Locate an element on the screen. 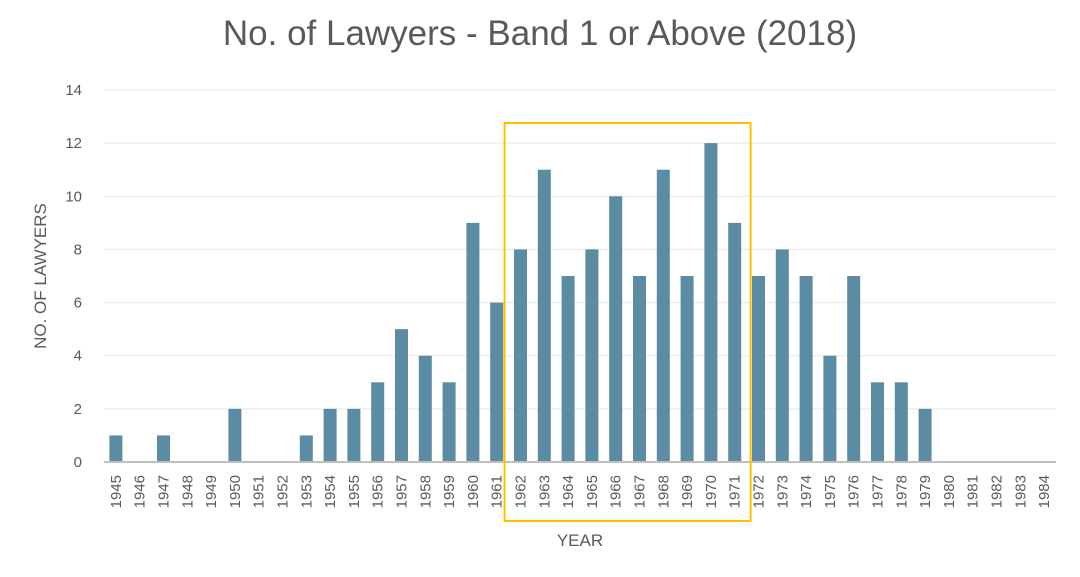 This screenshot has height=577, width=1080. x-tick-label: 1960 is located at coordinates (473, 491).